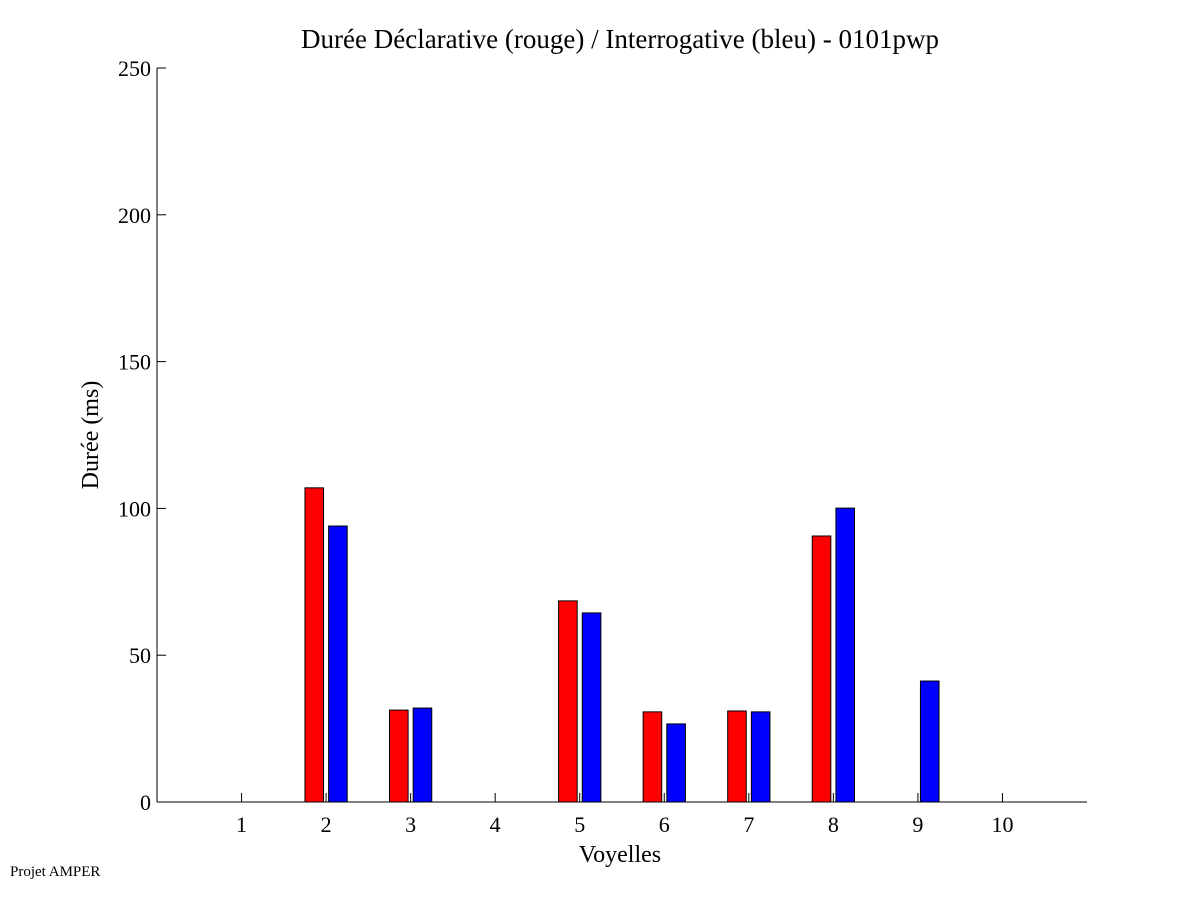 The width and height of the screenshot is (1201, 901). Describe the element at coordinates (917, 824) in the screenshot. I see `x-tick-label: 9` at that location.